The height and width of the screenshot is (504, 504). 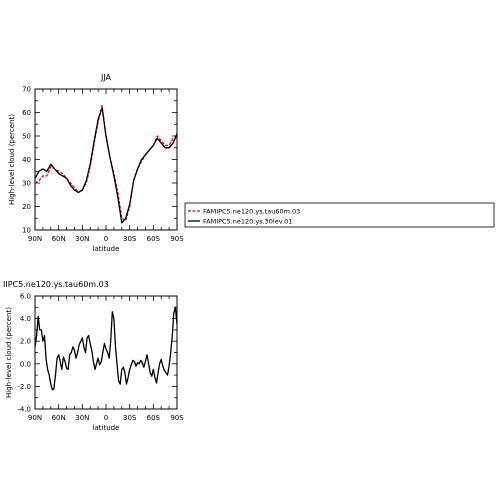 I want to click on y-tick-label: 4.0, so click(x=25, y=319).